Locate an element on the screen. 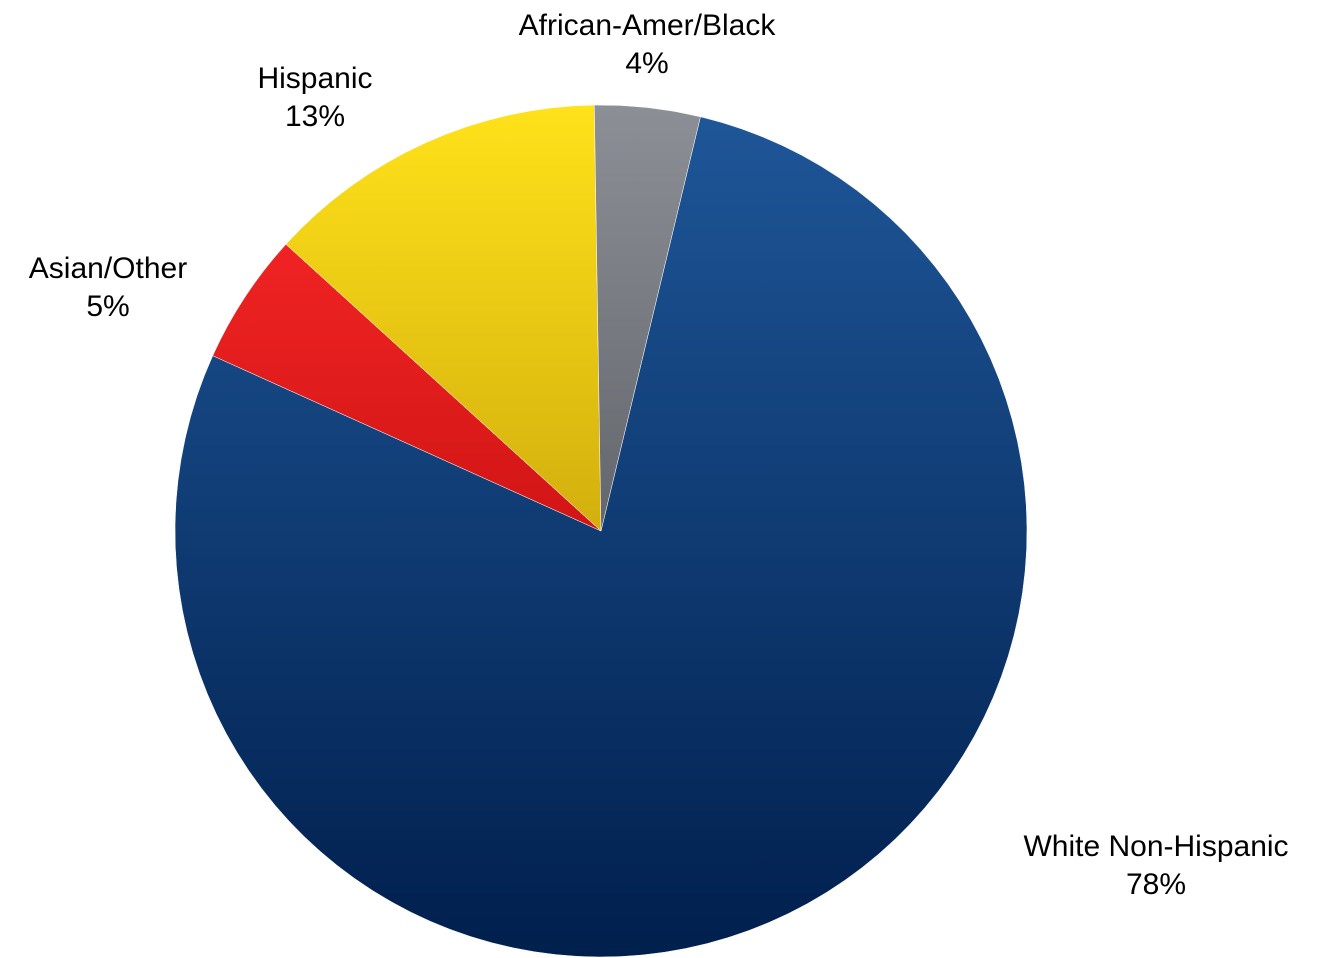 The image size is (1322, 958). pie-slice-african-amer-black is located at coordinates (647, 318).